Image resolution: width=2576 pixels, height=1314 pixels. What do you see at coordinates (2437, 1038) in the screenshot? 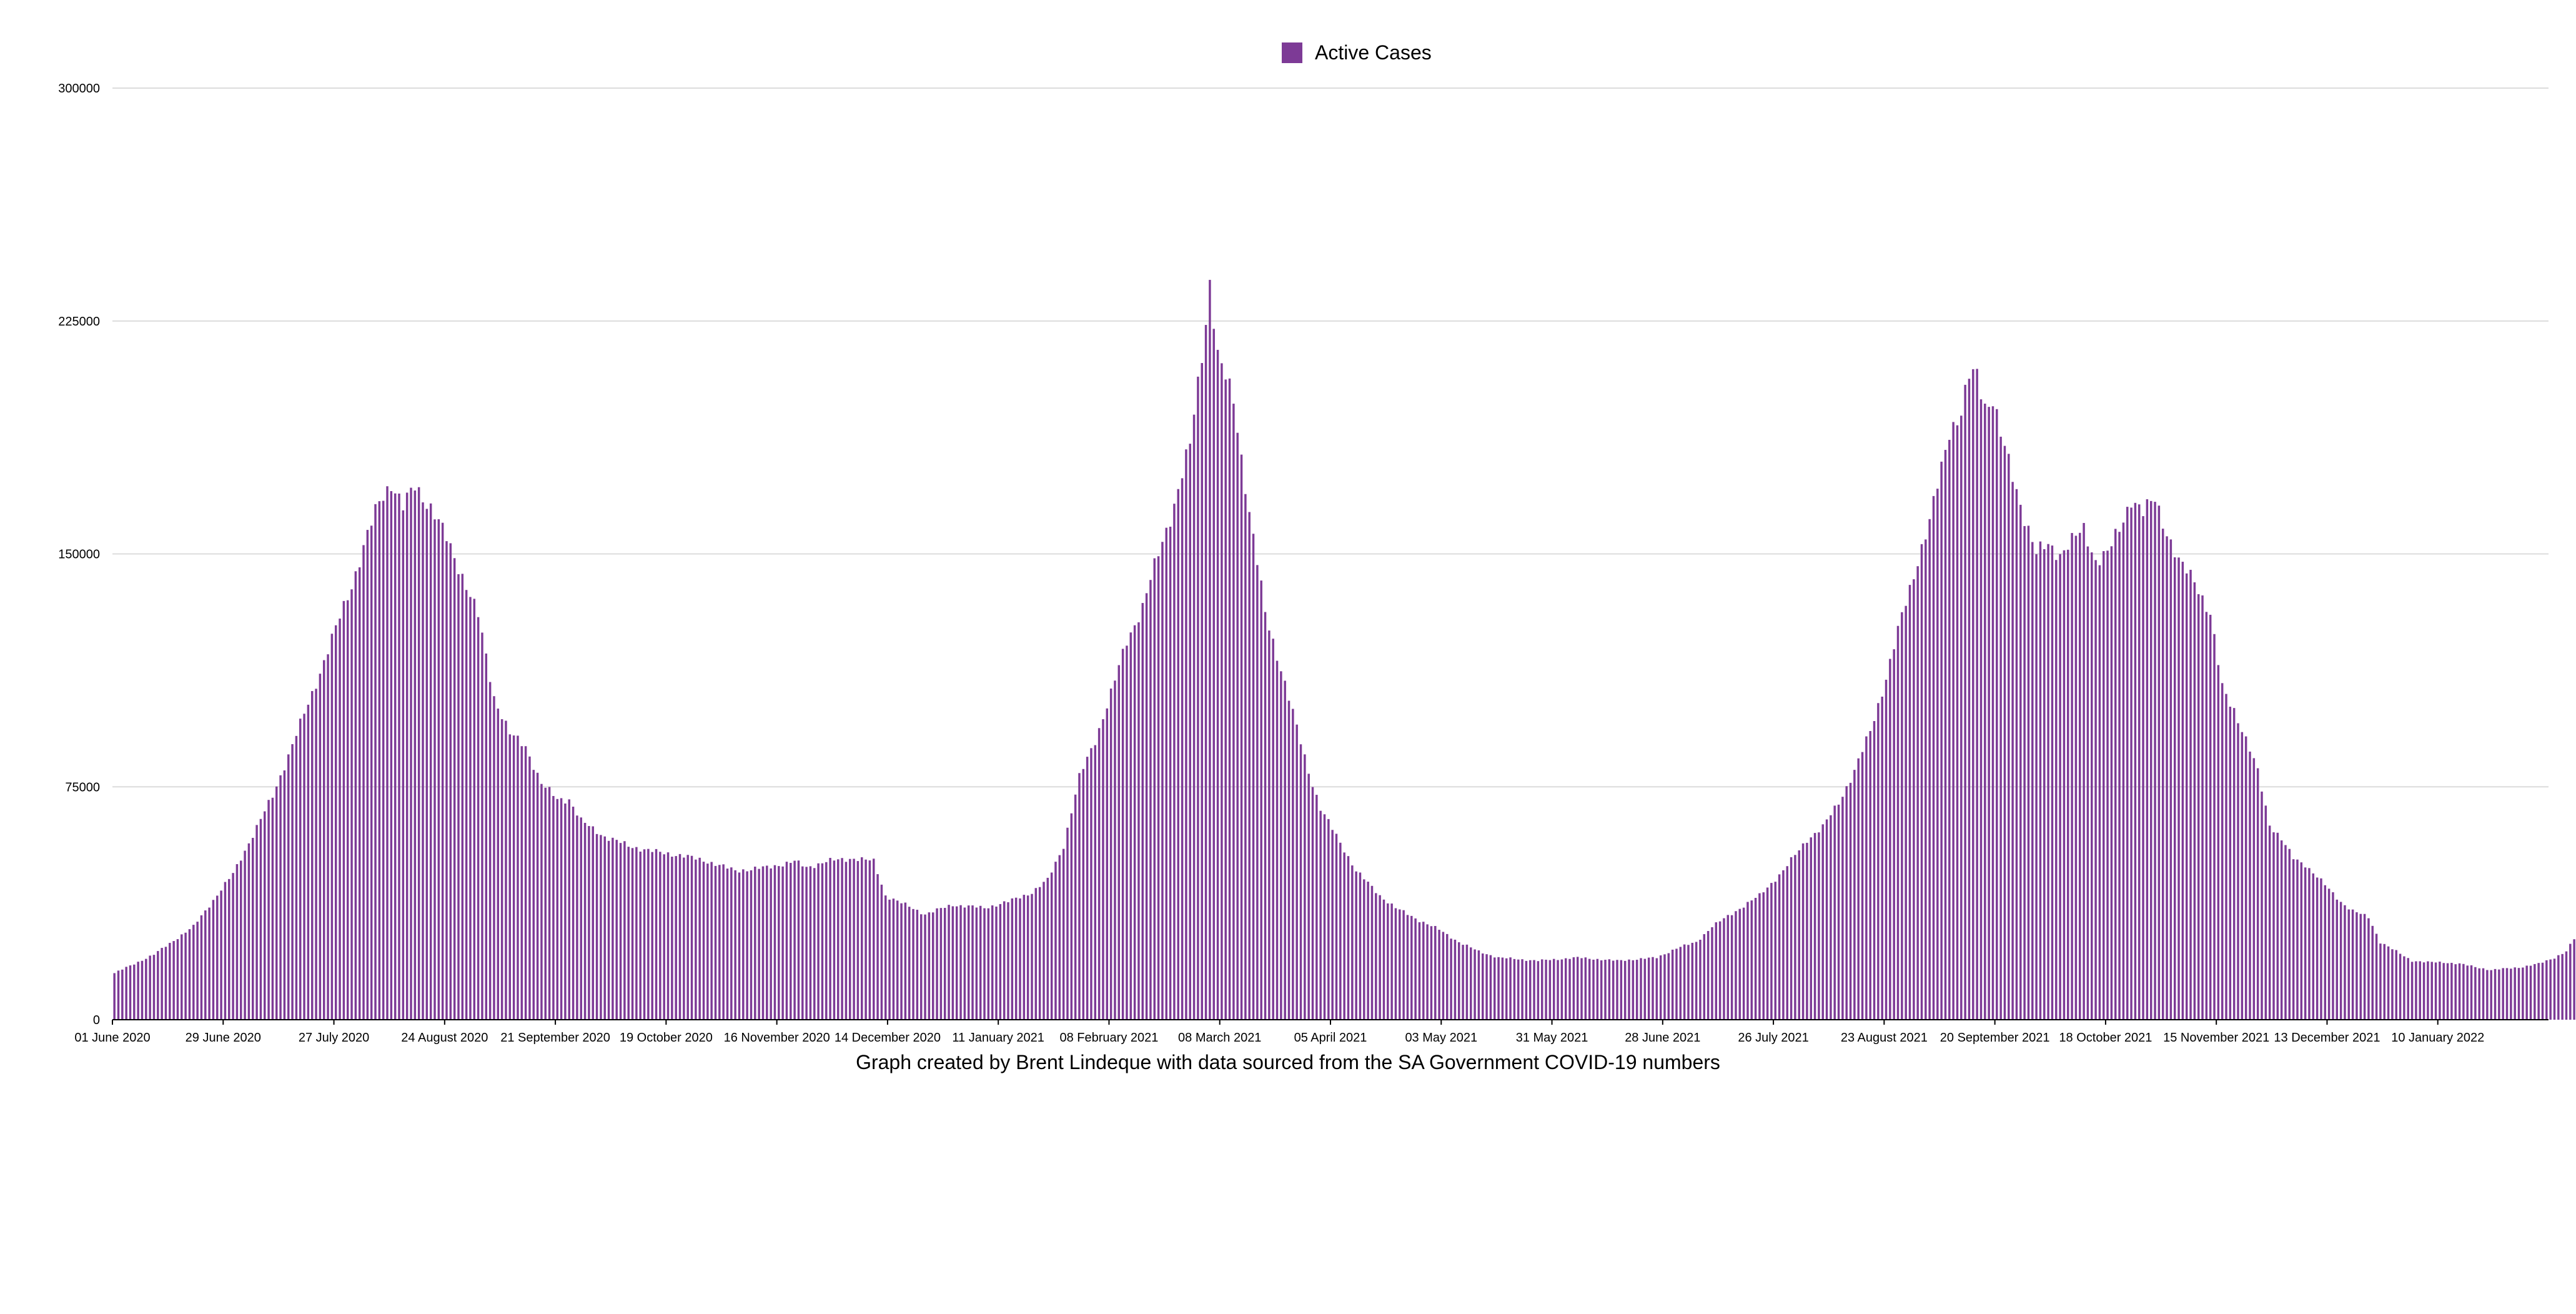
I see `x-tick-label: 10 January 2022` at bounding box center [2437, 1038].